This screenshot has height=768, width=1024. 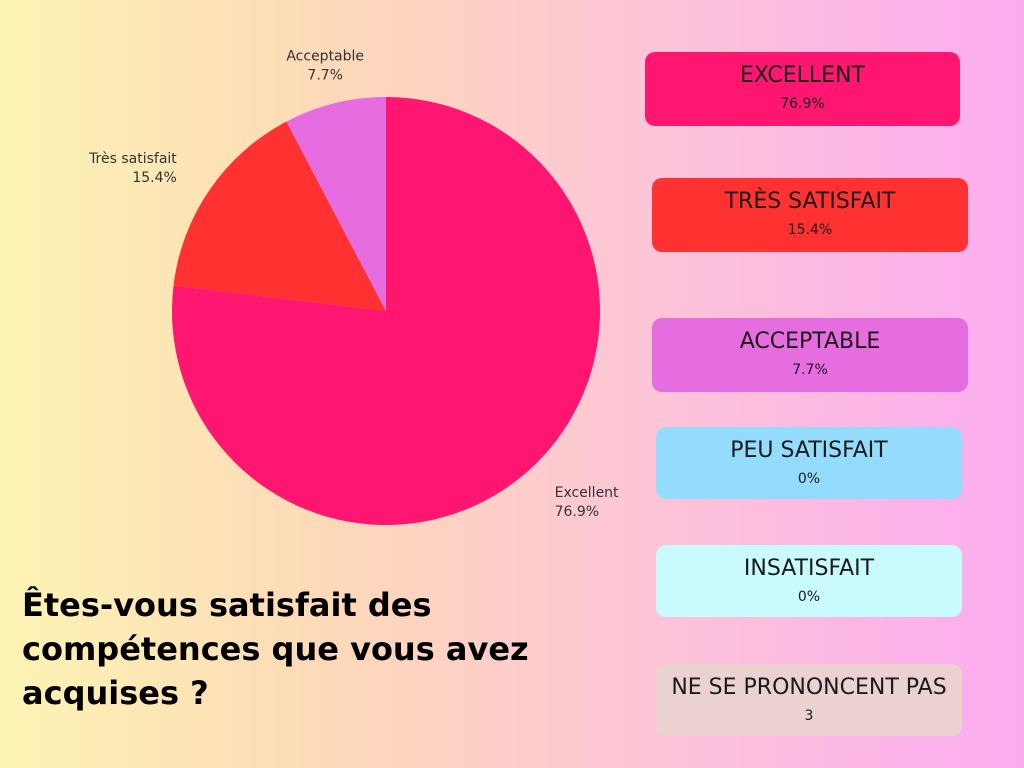 I want to click on pie-label-tres-satisfait: Très satisfait, so click(x=132, y=159).